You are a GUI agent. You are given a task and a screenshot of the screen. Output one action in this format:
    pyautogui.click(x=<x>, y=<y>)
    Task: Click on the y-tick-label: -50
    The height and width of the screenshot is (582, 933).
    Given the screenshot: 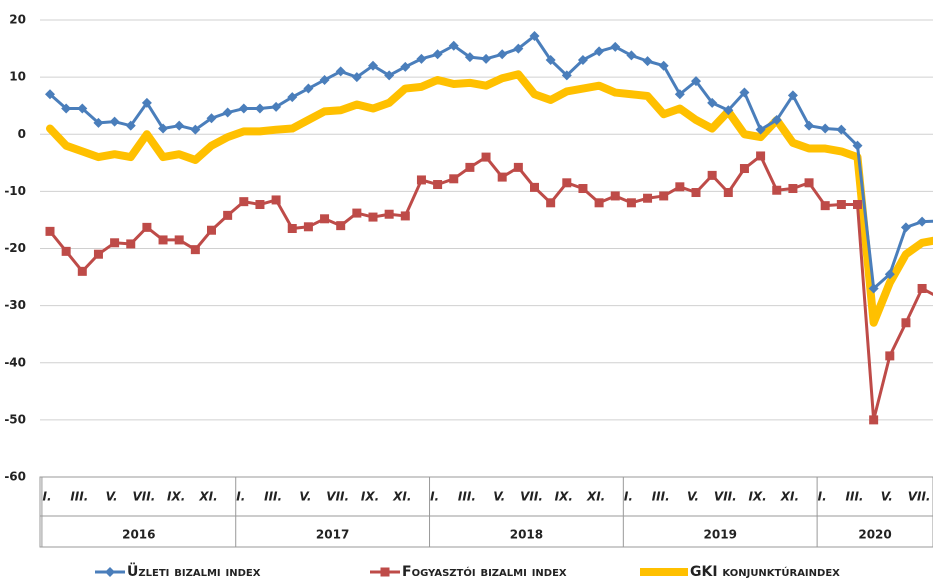 What is the action you would take?
    pyautogui.click(x=15, y=419)
    